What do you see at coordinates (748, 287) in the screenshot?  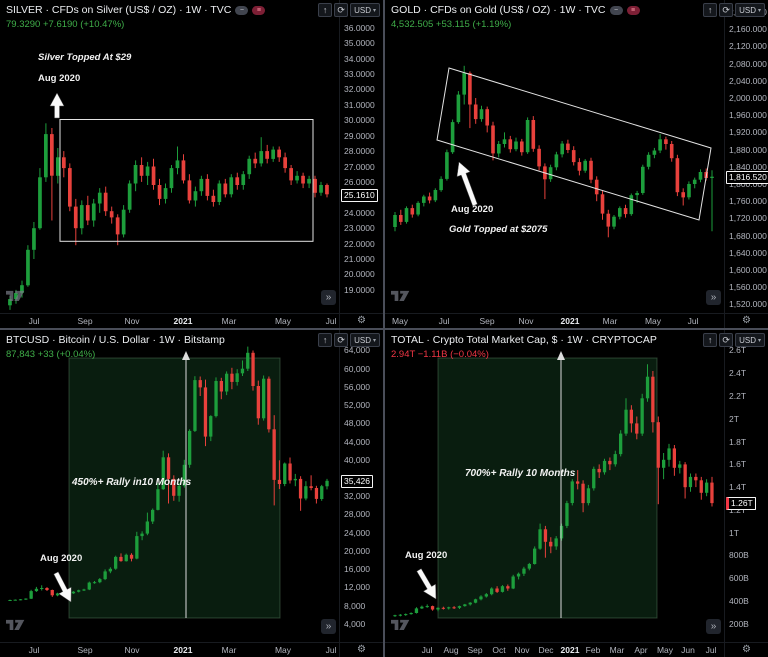 I see `price-tick-label: 1,560.000` at bounding box center [748, 287].